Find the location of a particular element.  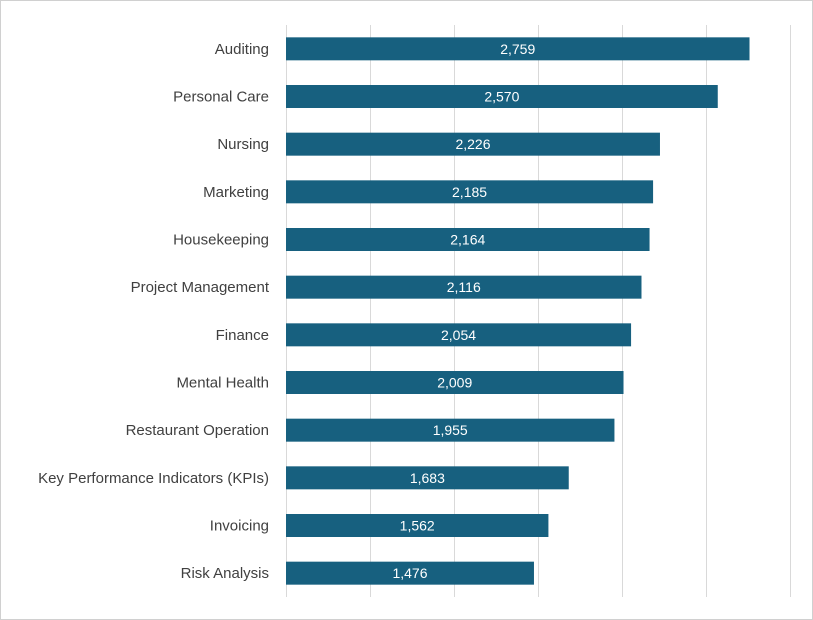

data-label: 2,164 is located at coordinates (467, 240).